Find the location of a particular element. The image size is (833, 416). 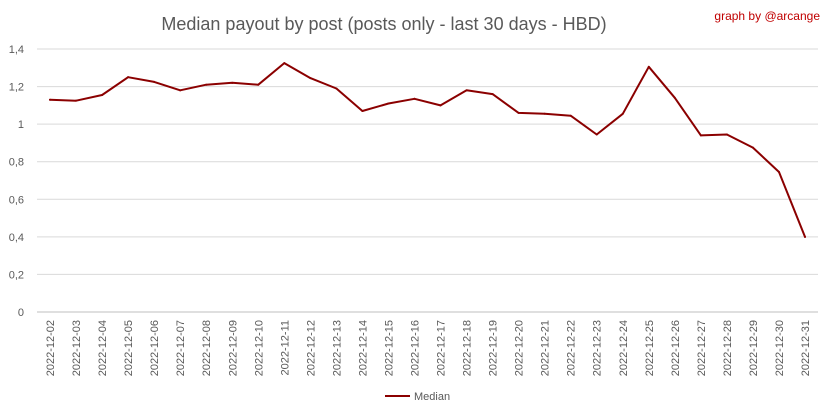

y-tick-label: 1,4 is located at coordinates (16, 50).